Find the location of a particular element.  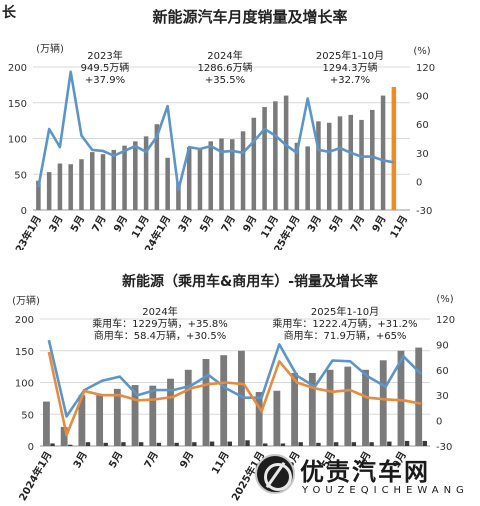

site-logo: 优责汽车网 YOUZEQICHEWANG is located at coordinates (365, 477).